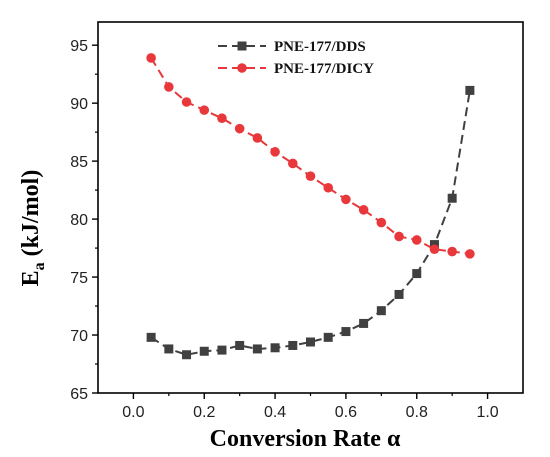  What do you see at coordinates (79, 46) in the screenshot?
I see `y-tick-label: 95` at bounding box center [79, 46].